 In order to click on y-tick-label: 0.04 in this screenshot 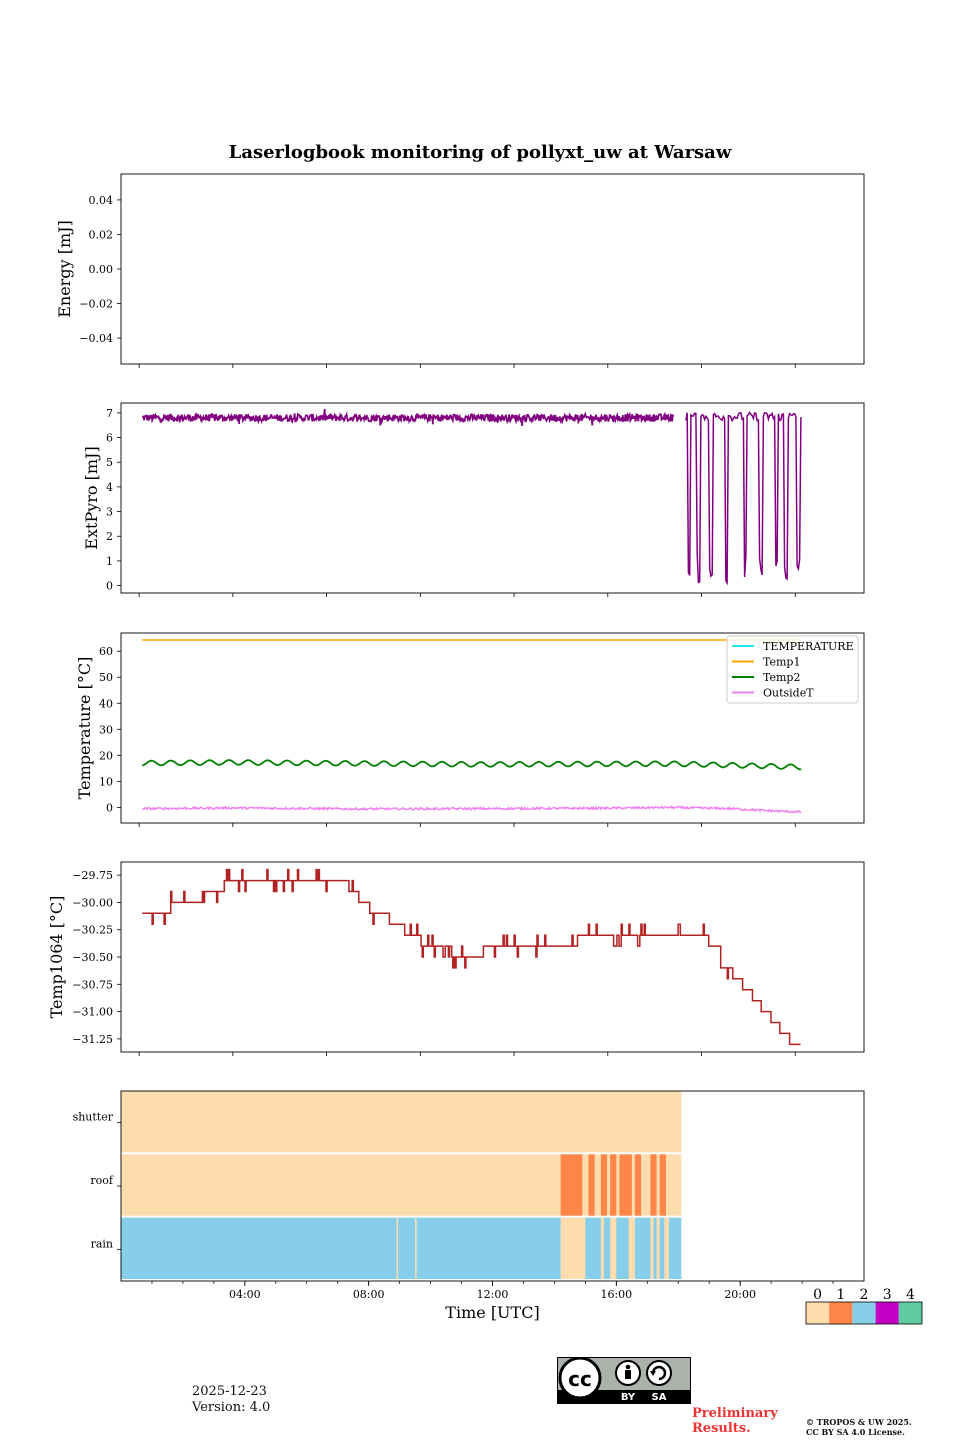, I will do `click(101, 200)`.